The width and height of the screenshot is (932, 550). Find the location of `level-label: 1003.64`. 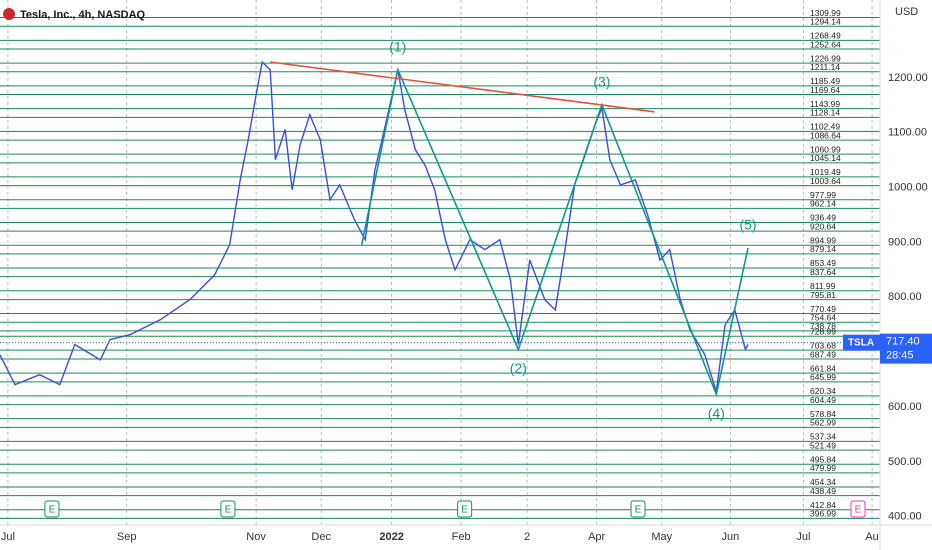

level-label: 1003.64 is located at coordinates (825, 181).